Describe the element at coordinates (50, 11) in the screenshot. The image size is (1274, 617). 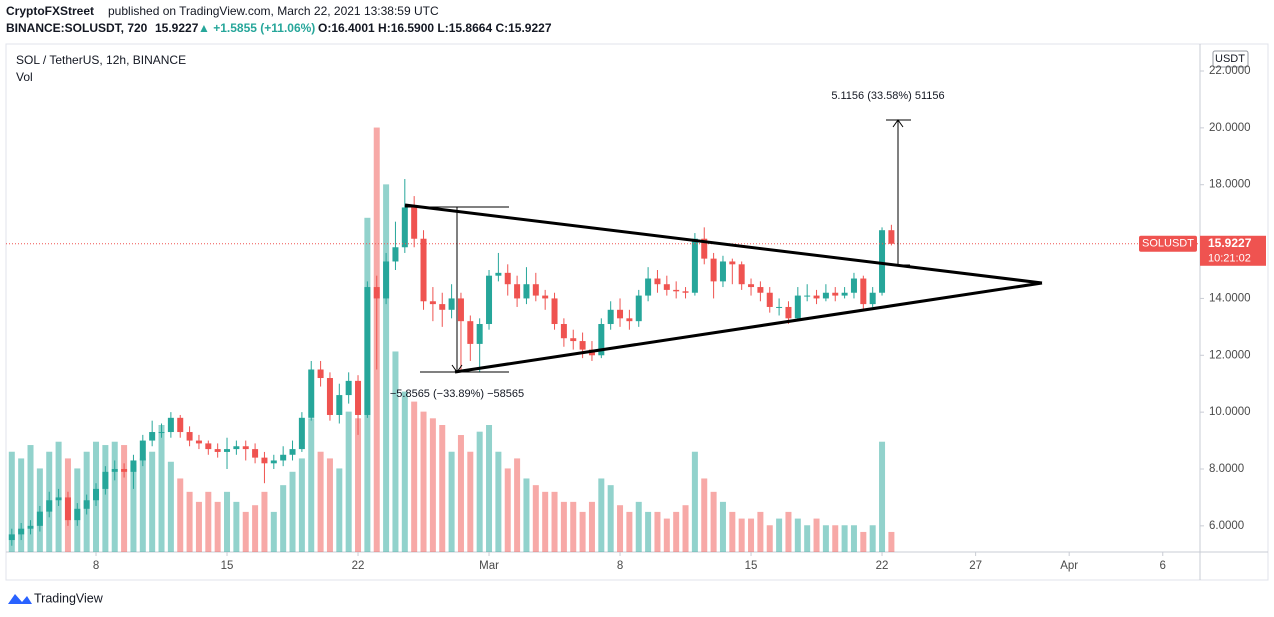
I see `author: CryptoFXStreet` at that location.